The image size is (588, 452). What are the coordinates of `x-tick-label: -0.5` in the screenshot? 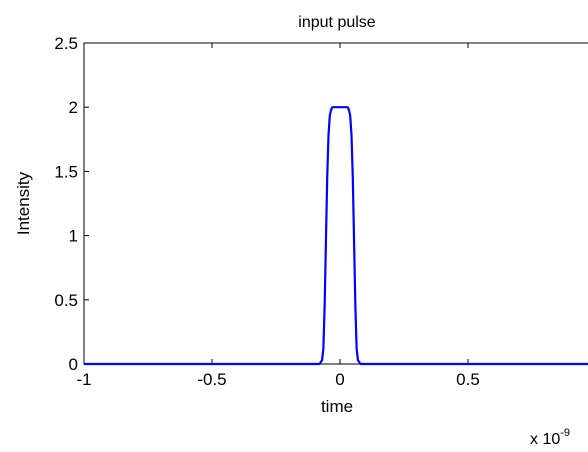 It's located at (211, 379).